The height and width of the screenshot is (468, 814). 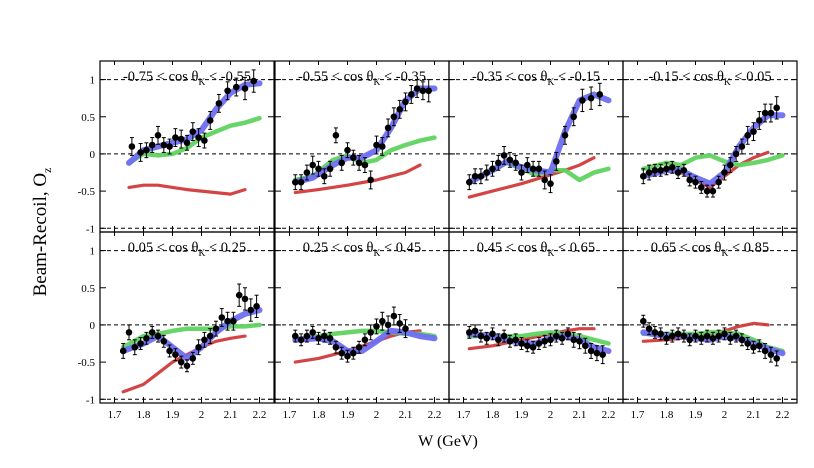 I want to click on panel-label: -0.35 < cos θK < -0.15, so click(x=536, y=78).